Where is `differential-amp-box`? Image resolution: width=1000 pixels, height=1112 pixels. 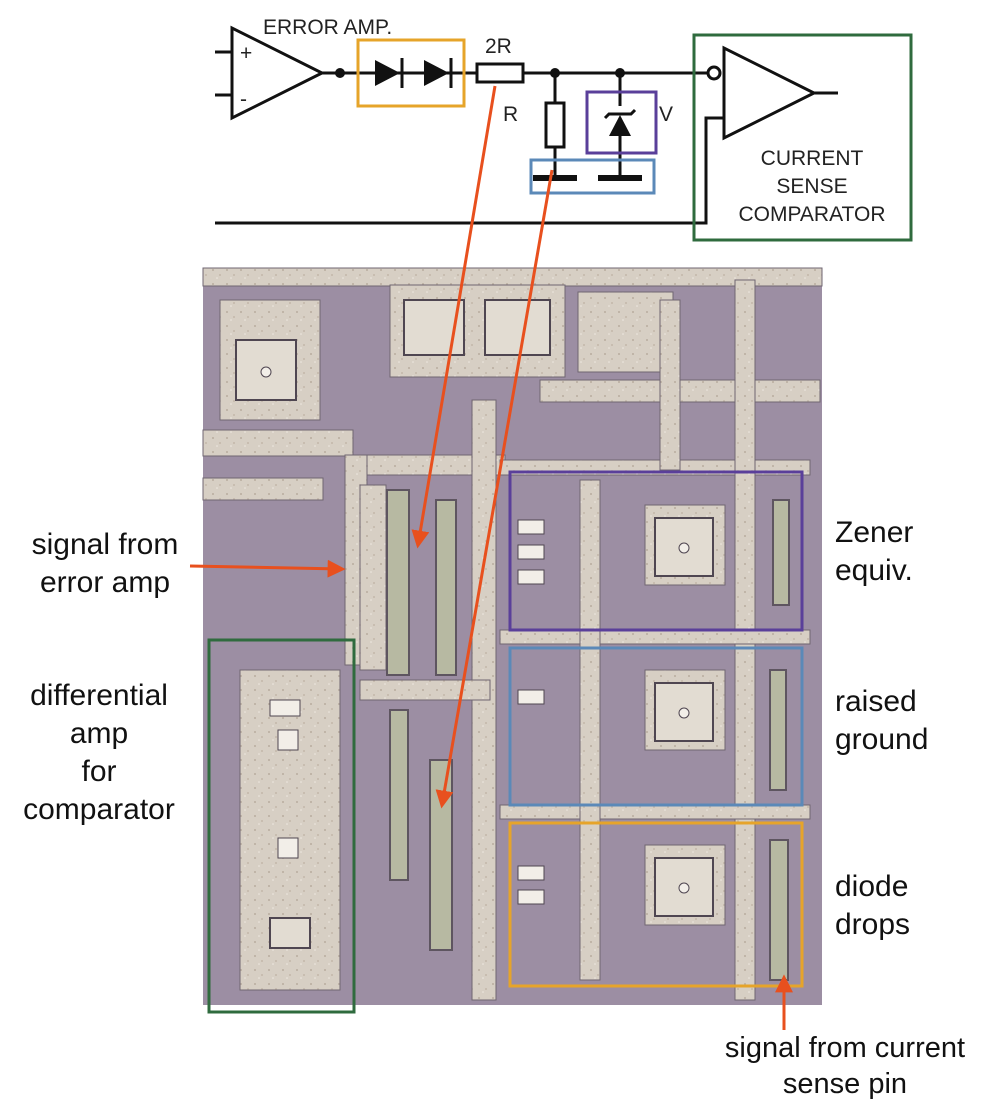 differential-amp-box is located at coordinates (281, 826).